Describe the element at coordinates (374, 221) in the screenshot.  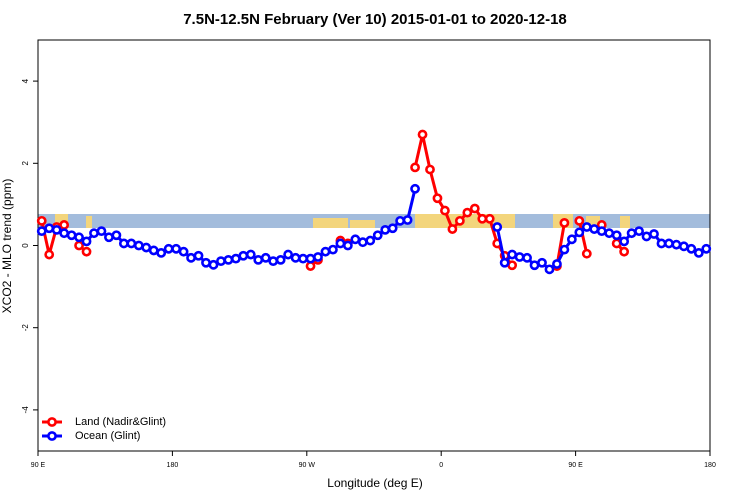
I see `map-strip` at that location.